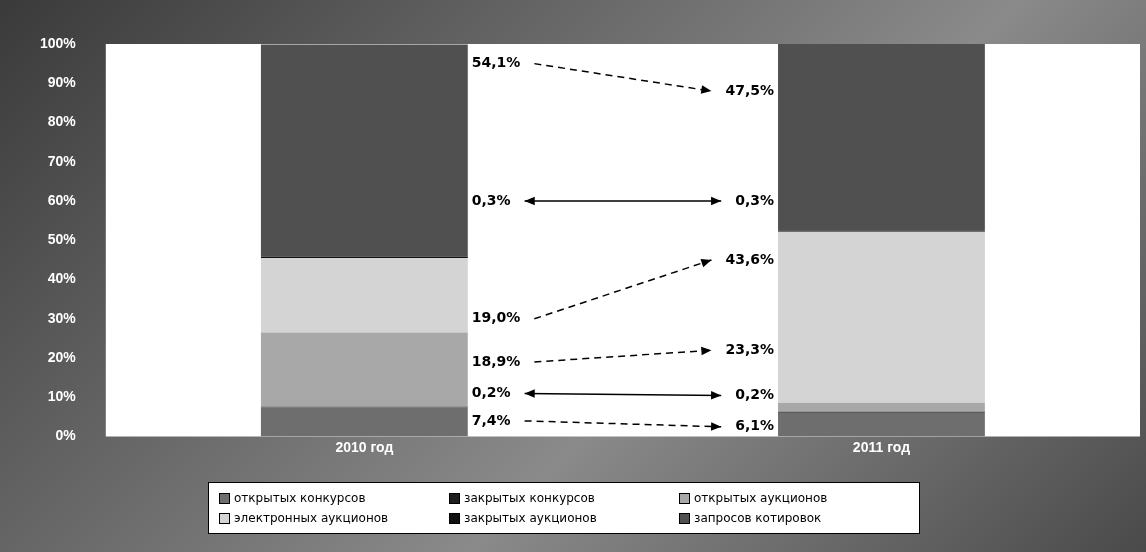 The image size is (1146, 552). Describe the element at coordinates (62, 356) in the screenshot. I see `y-tick-label: 20%` at that location.